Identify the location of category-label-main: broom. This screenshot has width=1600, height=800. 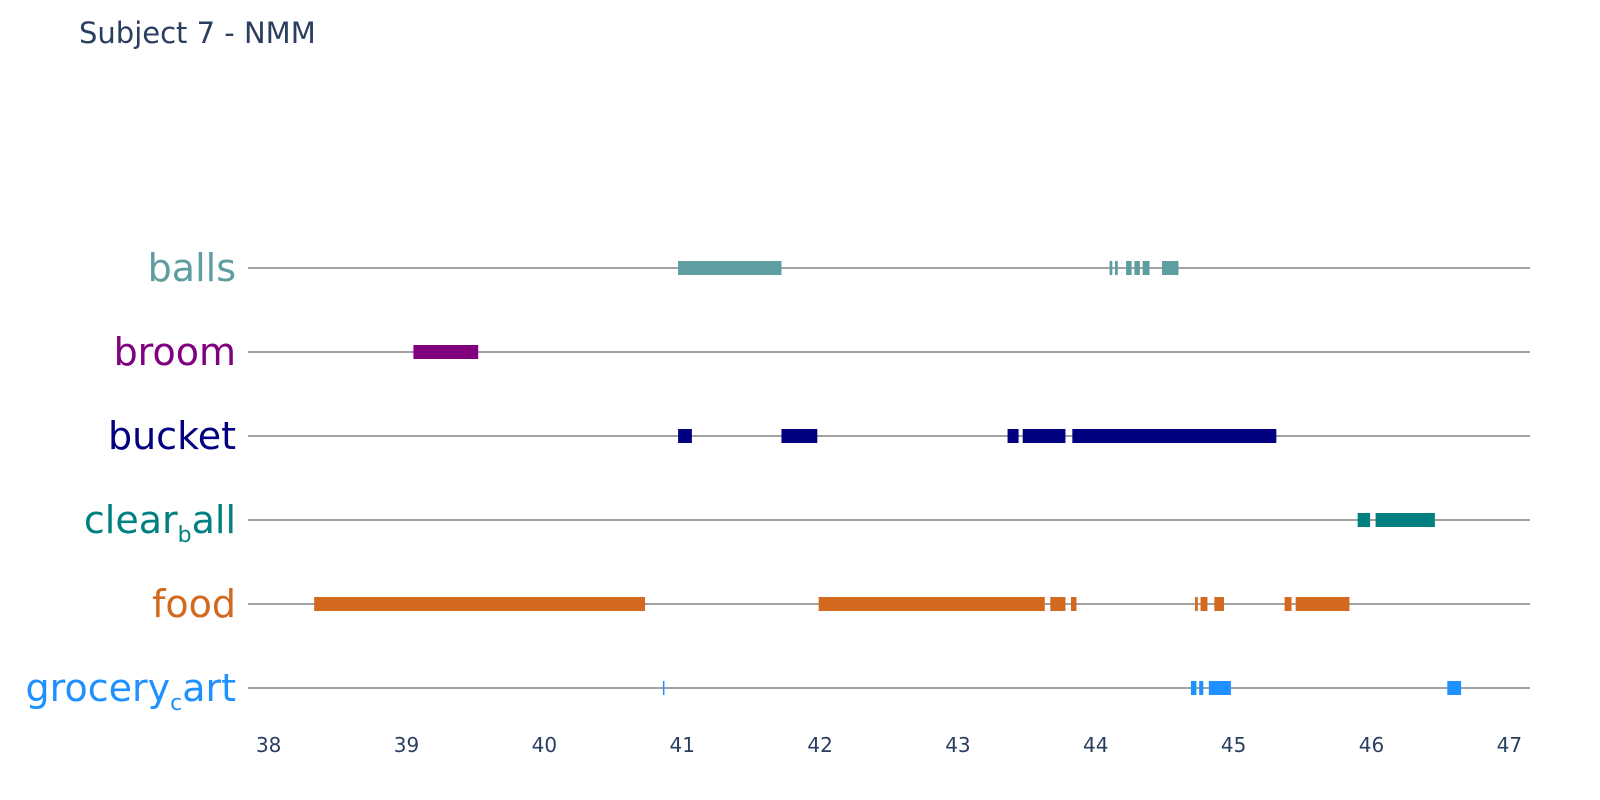
(175, 352).